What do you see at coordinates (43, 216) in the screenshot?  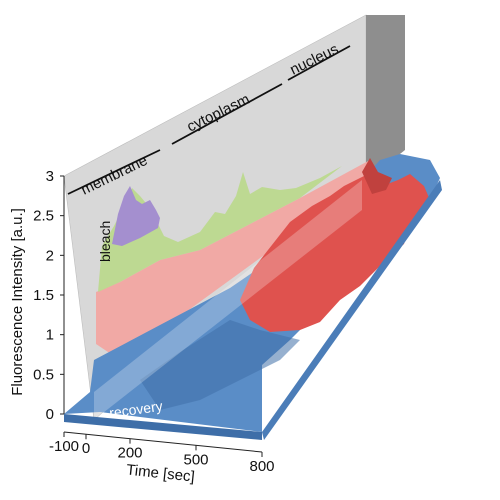 I see `y-tick-label: 2.5` at bounding box center [43, 216].